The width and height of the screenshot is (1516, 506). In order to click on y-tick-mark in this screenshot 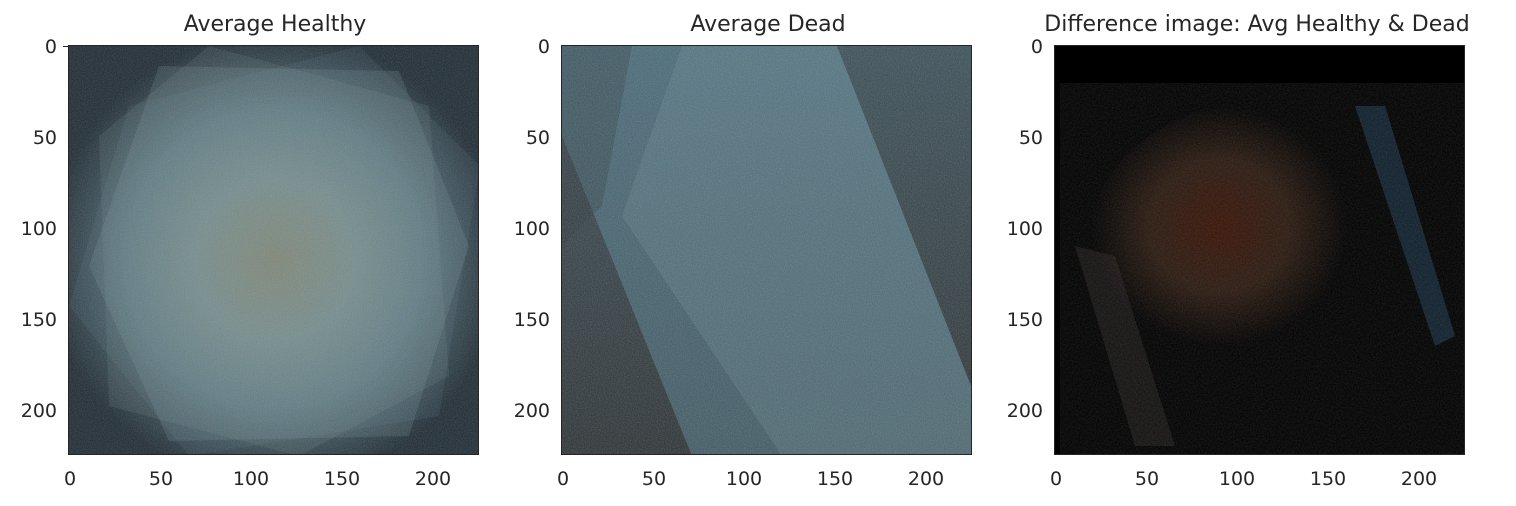, I will do `click(65, 46)`.